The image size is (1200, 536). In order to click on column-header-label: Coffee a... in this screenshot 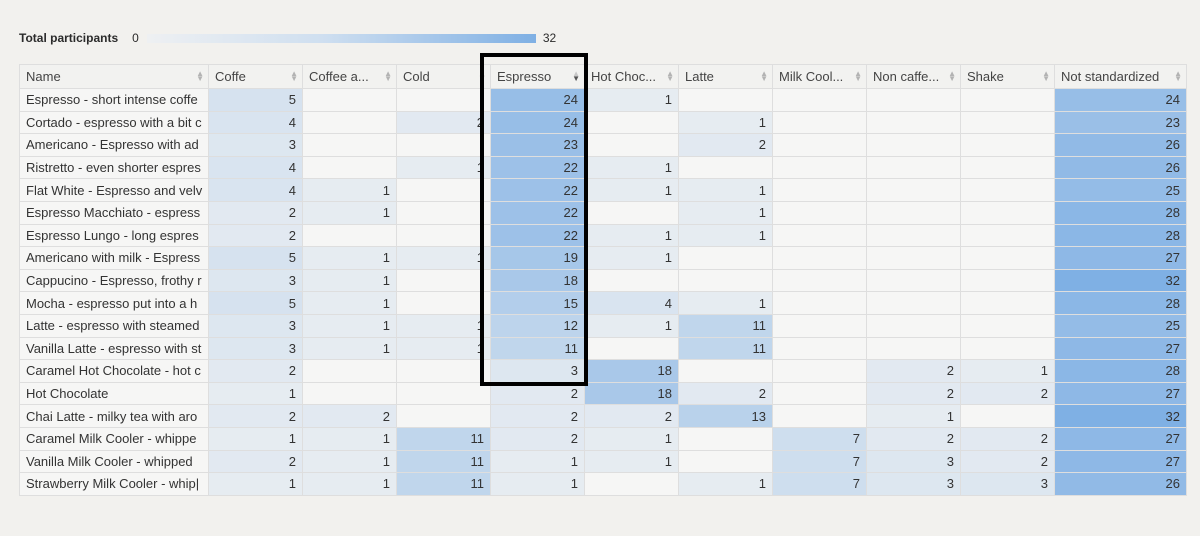, I will do `click(339, 76)`.